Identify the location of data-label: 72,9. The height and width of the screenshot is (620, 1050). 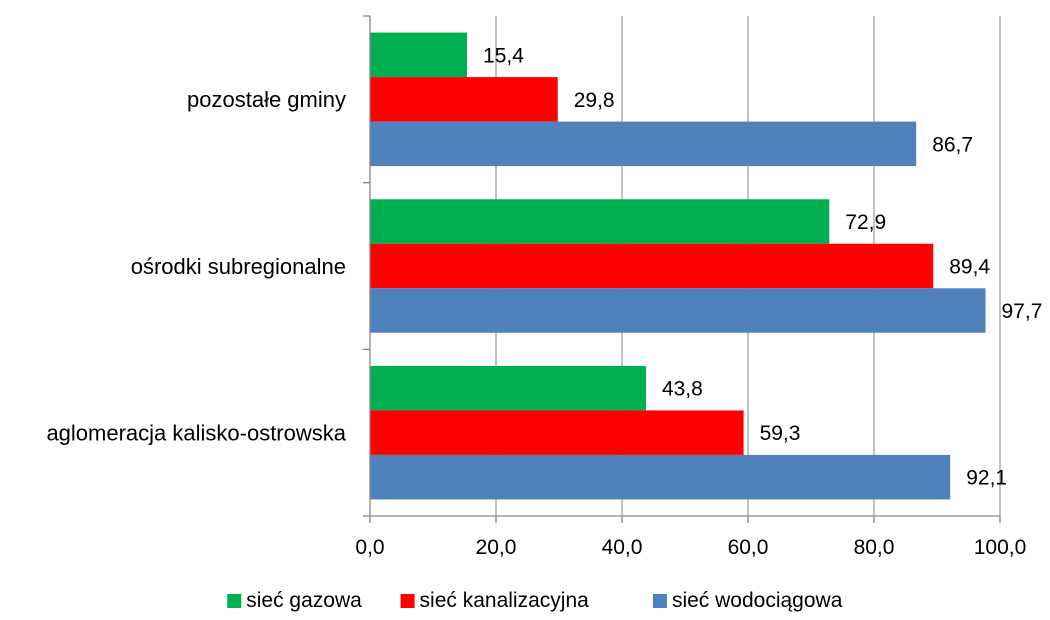
(865, 222).